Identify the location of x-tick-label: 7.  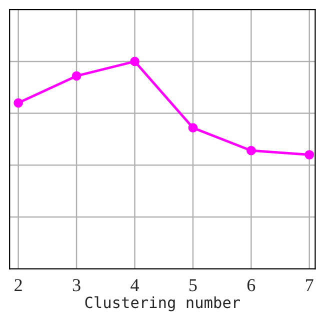
(310, 285).